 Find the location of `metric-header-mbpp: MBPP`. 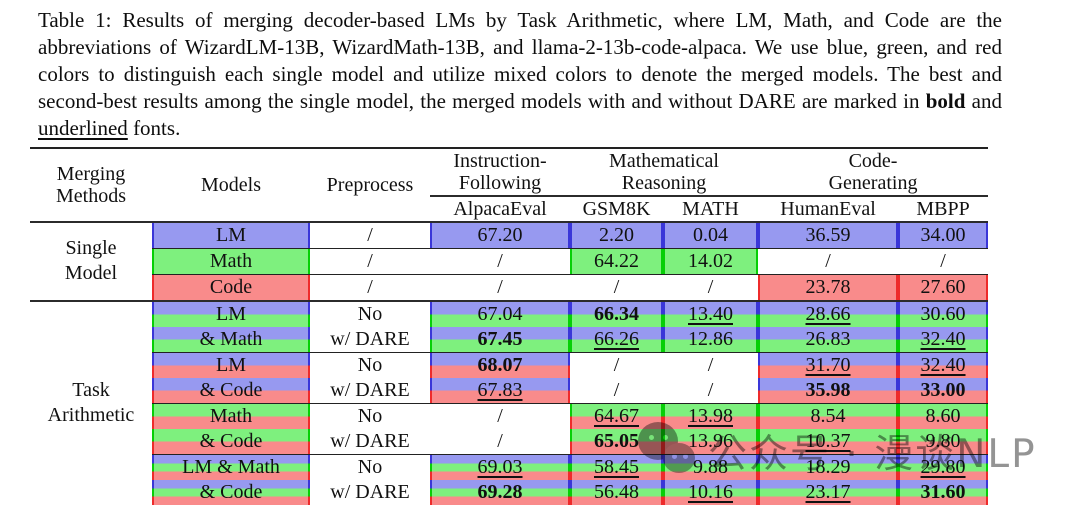

metric-header-mbpp: MBPP is located at coordinates (943, 209).